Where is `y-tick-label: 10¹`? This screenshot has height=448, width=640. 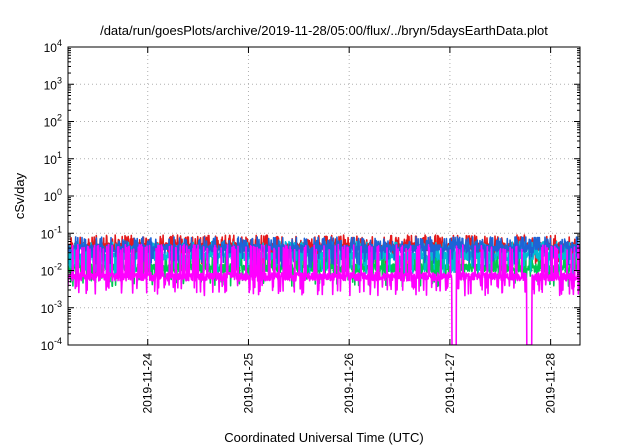
y-tick-label: 10¹ is located at coordinates (53, 158).